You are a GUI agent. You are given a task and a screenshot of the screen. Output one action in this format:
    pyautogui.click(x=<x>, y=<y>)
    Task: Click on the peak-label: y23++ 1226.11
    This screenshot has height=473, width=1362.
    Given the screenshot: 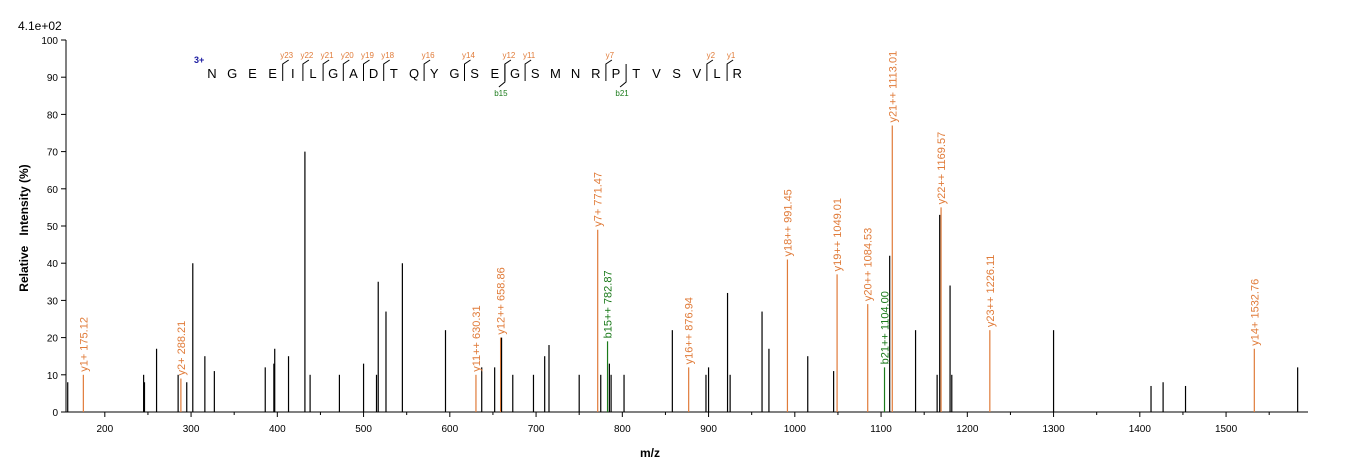 What is the action you would take?
    pyautogui.click(x=991, y=291)
    